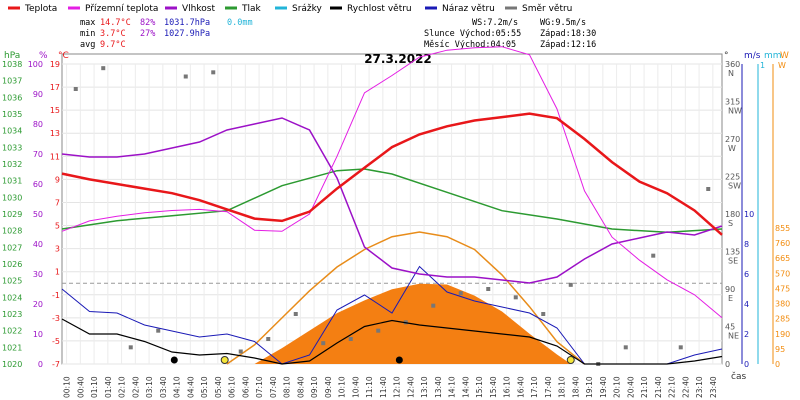 Image resolution: width=800 pixels, height=400 pixels. Describe the element at coordinates (12, 81) in the screenshot. I see `hpa-tick: 1037` at that location.